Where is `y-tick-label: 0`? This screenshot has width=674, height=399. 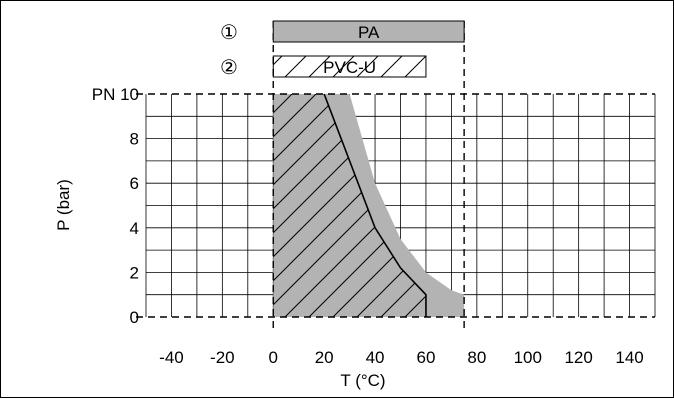
y-tick-label: 0 is located at coordinates (134, 317).